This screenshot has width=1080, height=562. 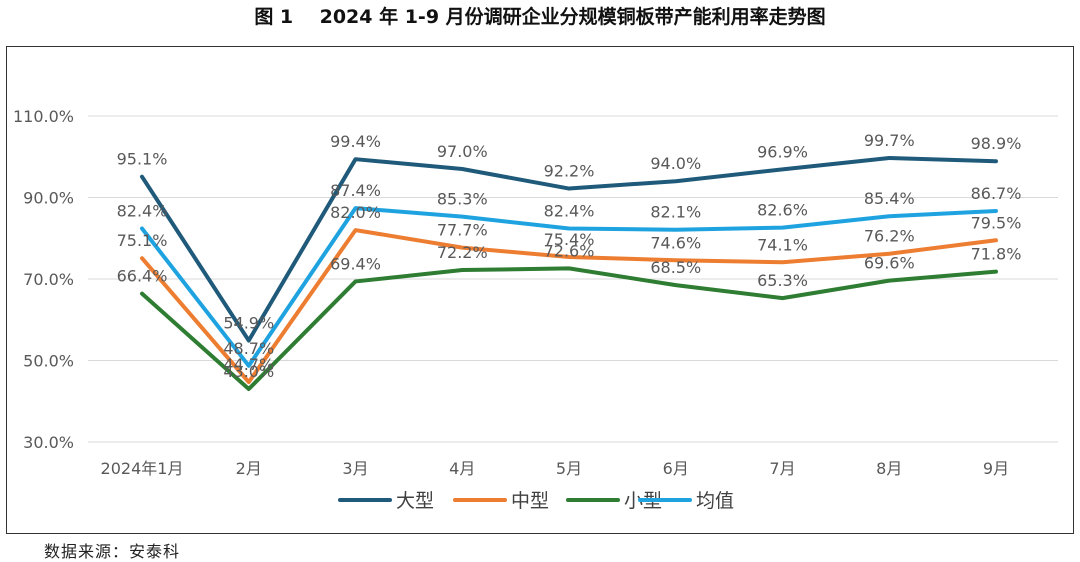 What do you see at coordinates (248, 364) in the screenshot?
I see `data-label: 44.7%` at bounding box center [248, 364].